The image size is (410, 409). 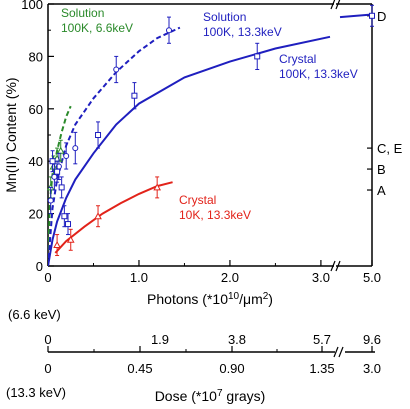 I want to click on y-tick-label: 0, so click(x=39, y=266).